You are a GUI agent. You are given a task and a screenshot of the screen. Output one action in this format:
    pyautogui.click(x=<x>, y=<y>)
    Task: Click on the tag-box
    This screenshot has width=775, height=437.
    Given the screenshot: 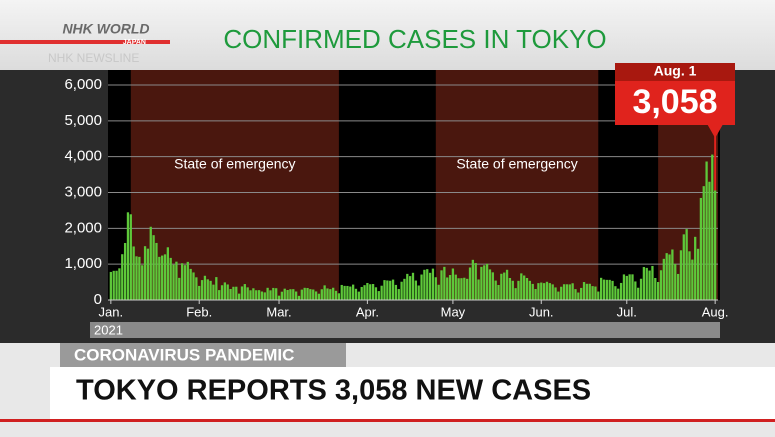 What is the action you would take?
    pyautogui.click(x=203, y=355)
    